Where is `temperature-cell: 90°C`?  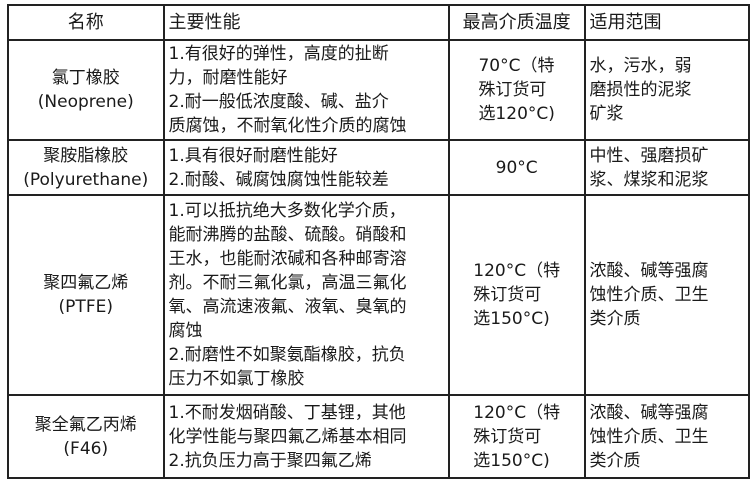
temperature-cell: 90°C is located at coordinates (516, 167).